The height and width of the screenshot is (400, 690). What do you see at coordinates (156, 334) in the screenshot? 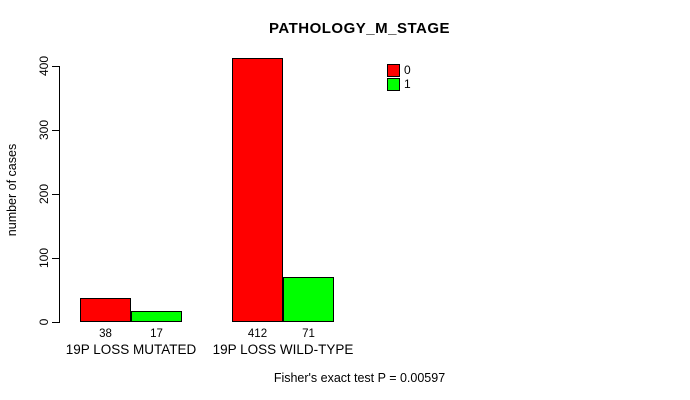
I see `bar-value-label: 17` at bounding box center [156, 334].